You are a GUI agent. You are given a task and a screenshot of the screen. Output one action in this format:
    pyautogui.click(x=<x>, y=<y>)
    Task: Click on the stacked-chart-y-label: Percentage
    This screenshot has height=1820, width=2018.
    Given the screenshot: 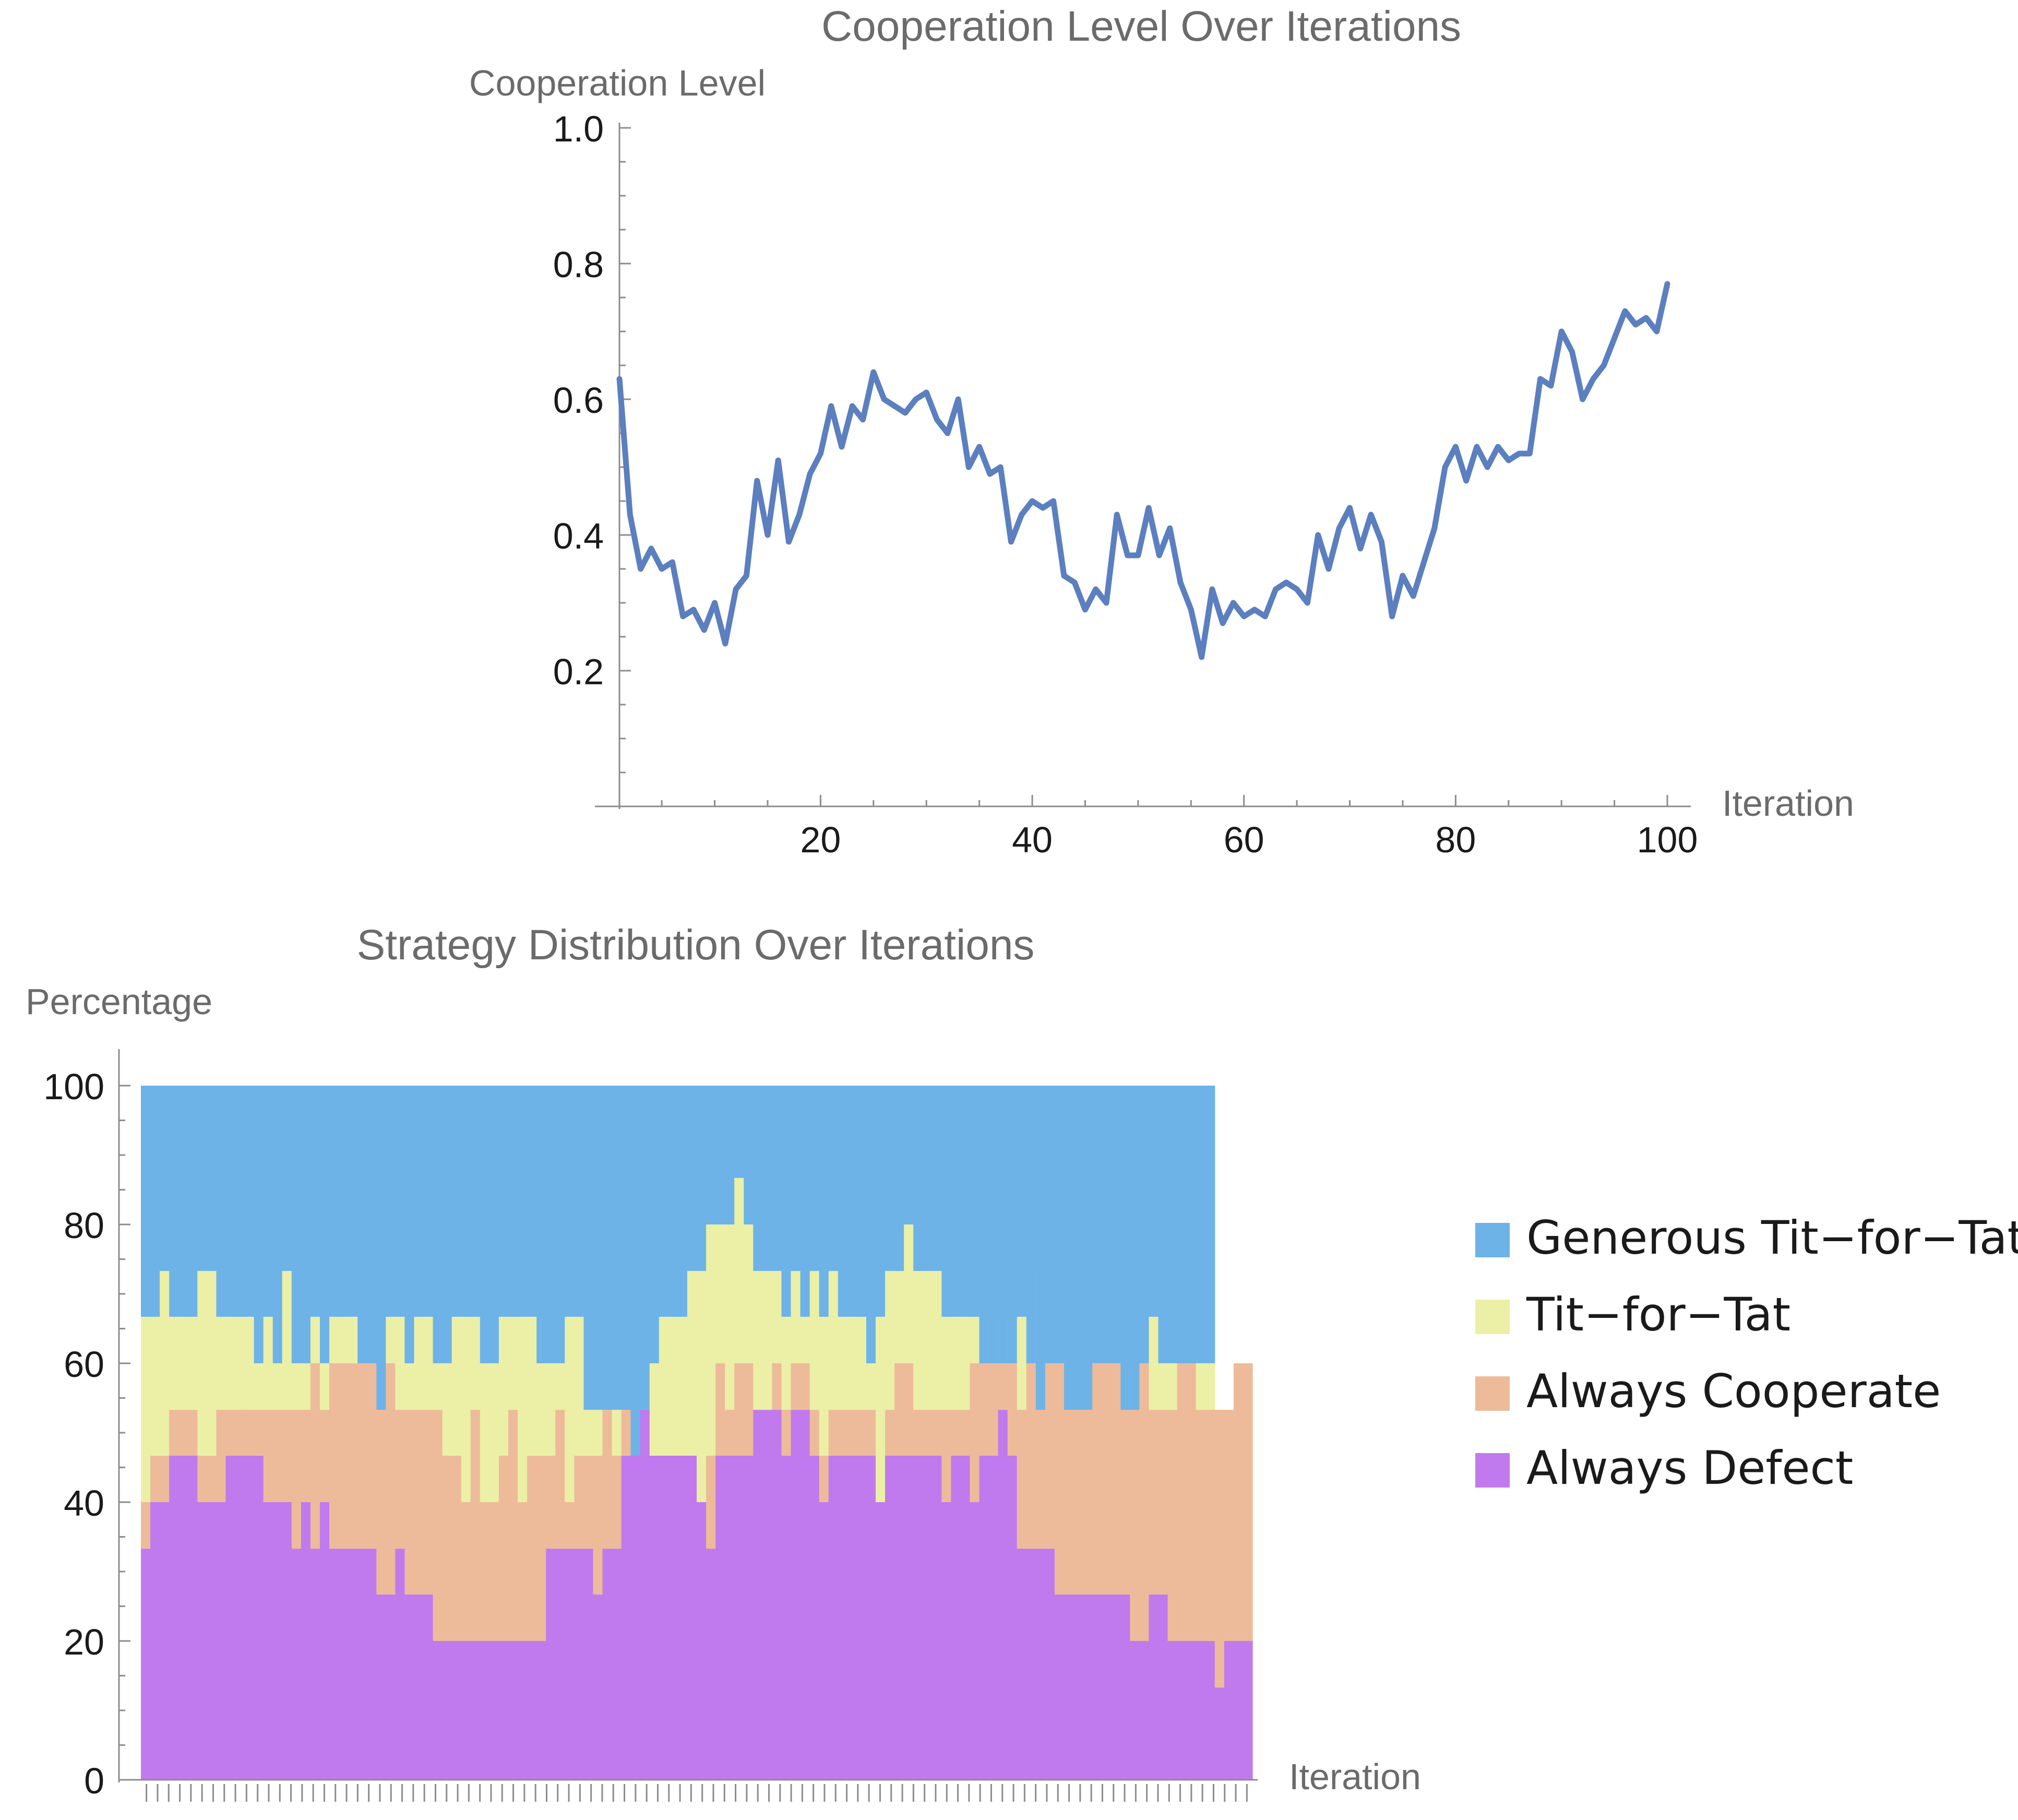 What is the action you would take?
    pyautogui.click(x=119, y=1001)
    